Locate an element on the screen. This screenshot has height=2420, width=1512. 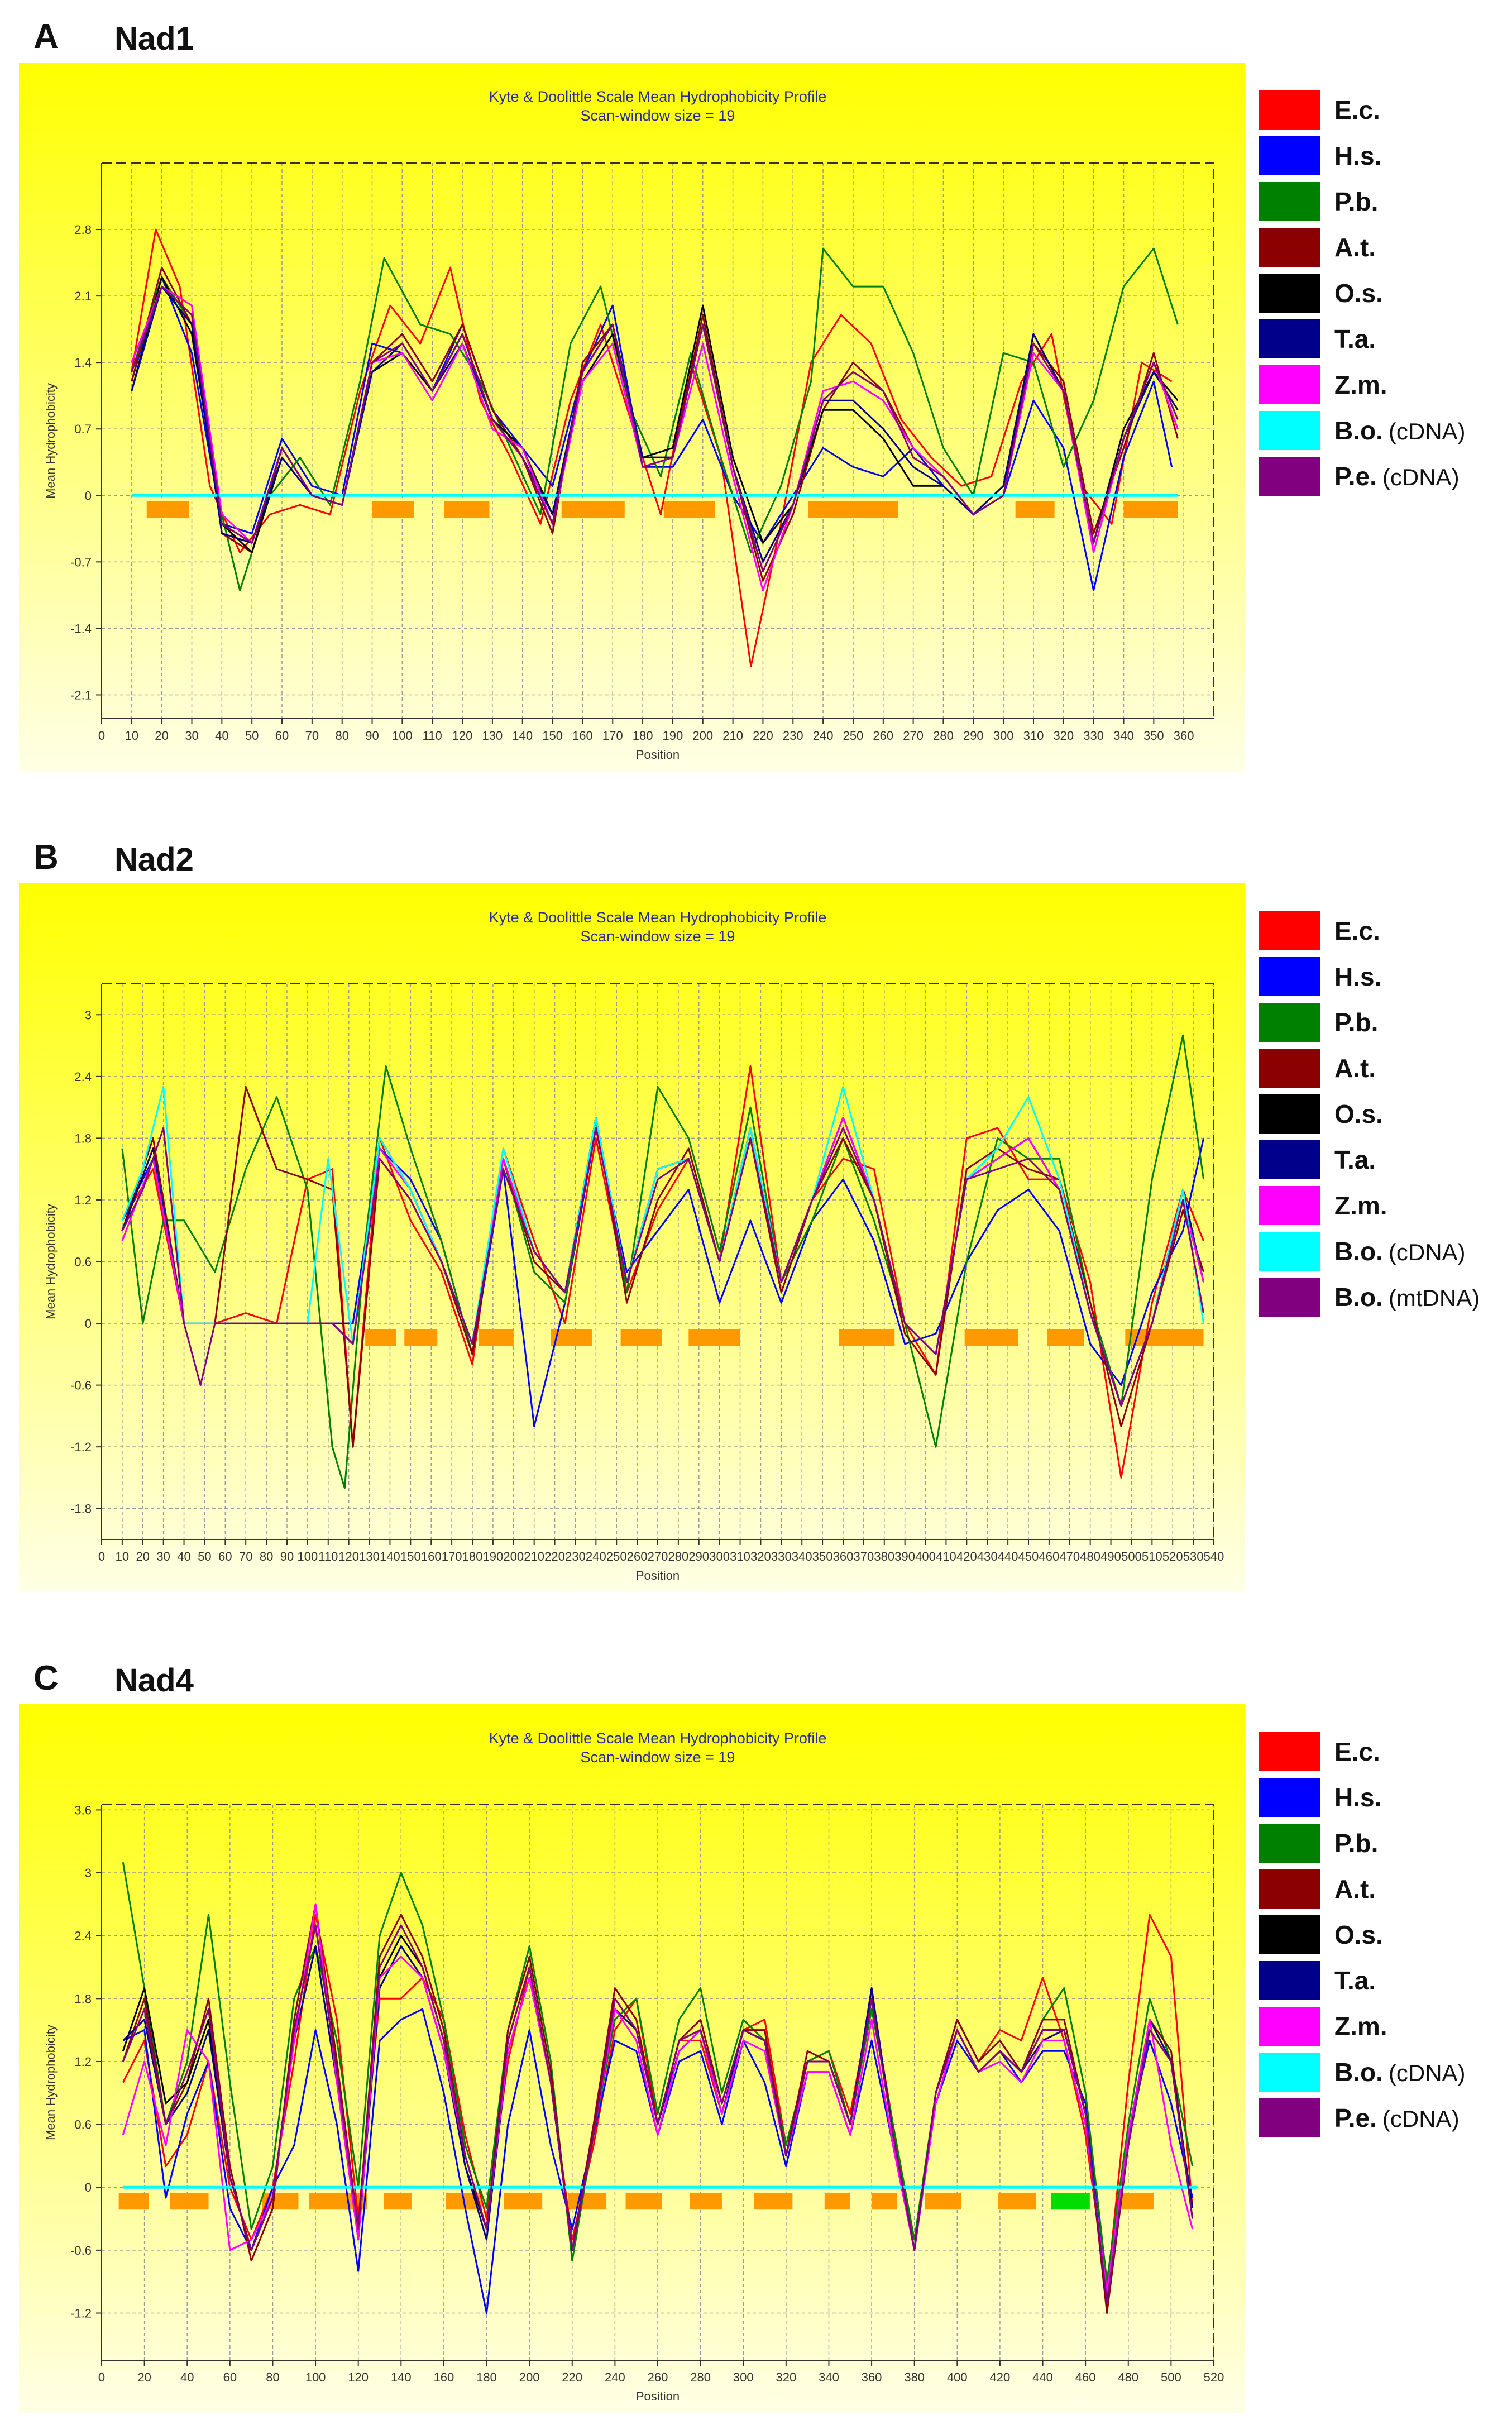
chart-subtitle: Scan-window size = 19 is located at coordinates (658, 116).